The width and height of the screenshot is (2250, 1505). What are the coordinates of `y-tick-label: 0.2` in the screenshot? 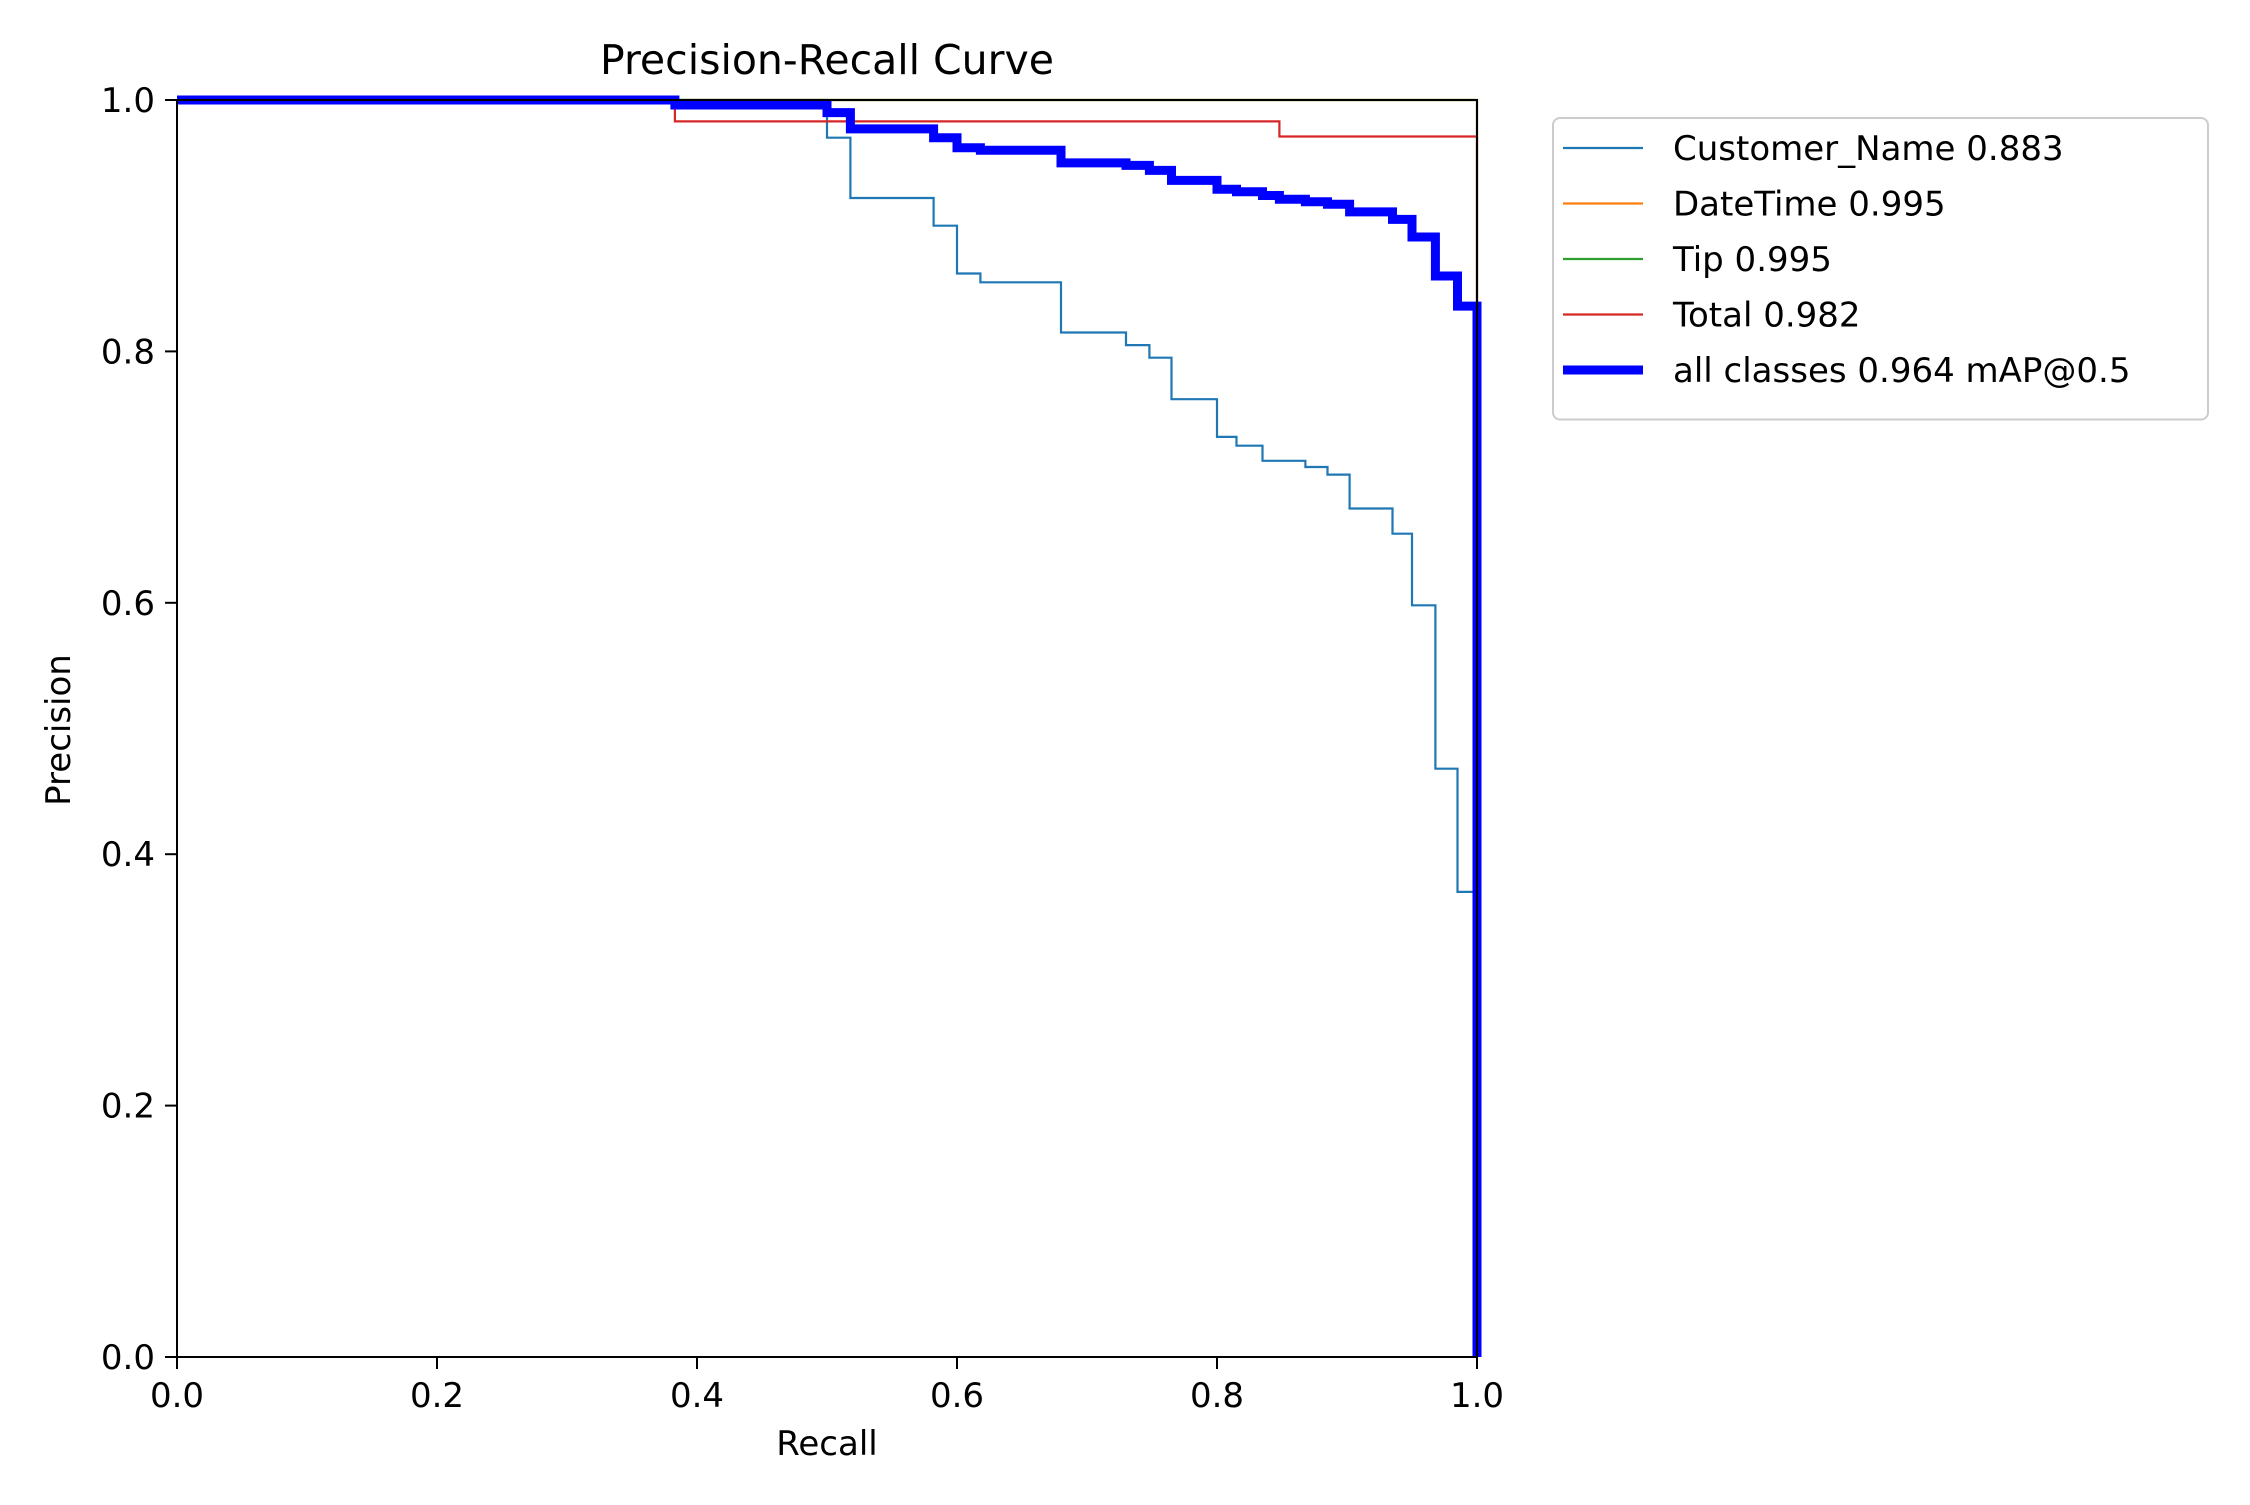 It's located at (128, 1107).